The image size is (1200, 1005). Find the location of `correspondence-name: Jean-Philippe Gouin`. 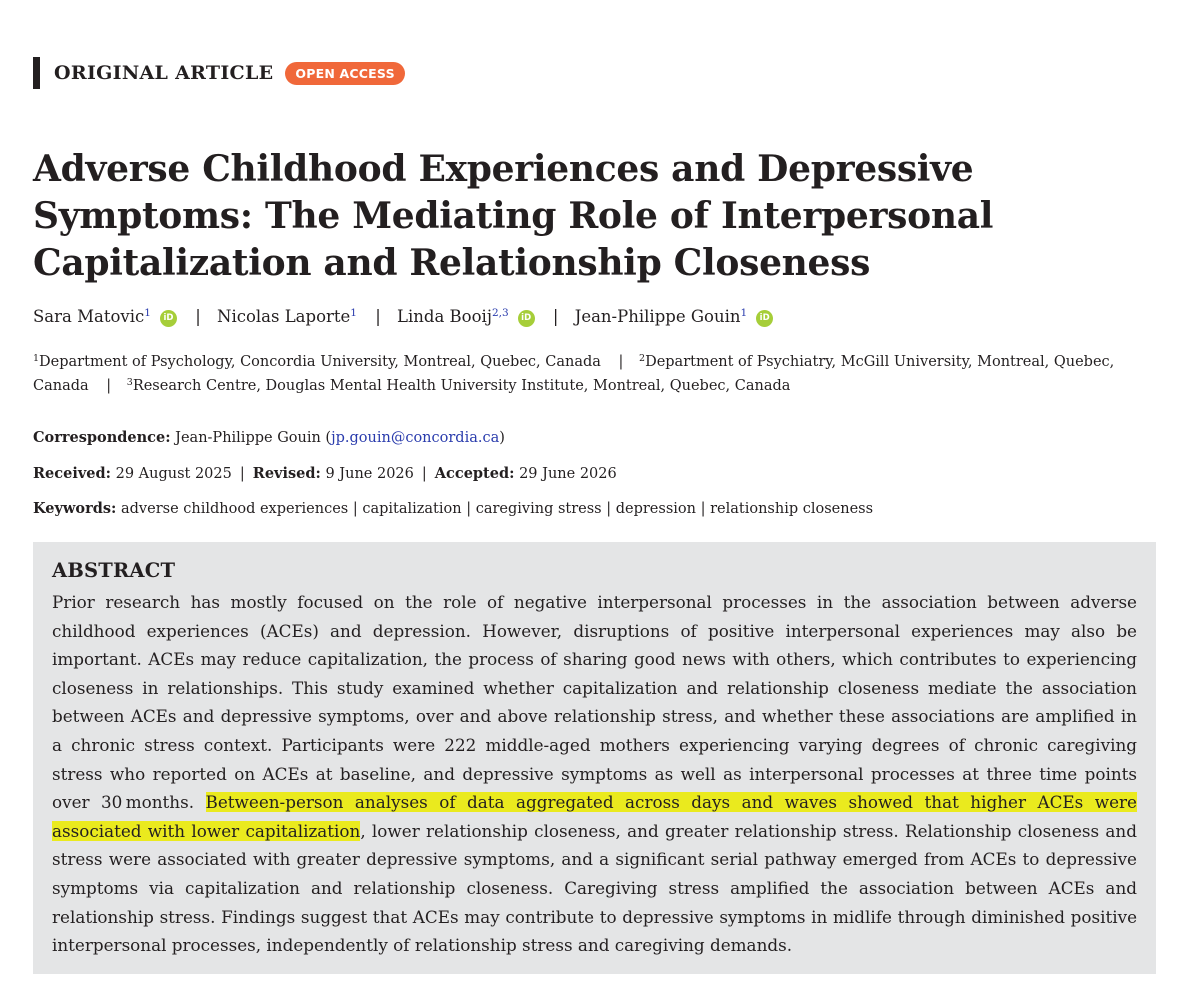

correspondence-name: Jean-Philippe Gouin is located at coordinates (248, 438).